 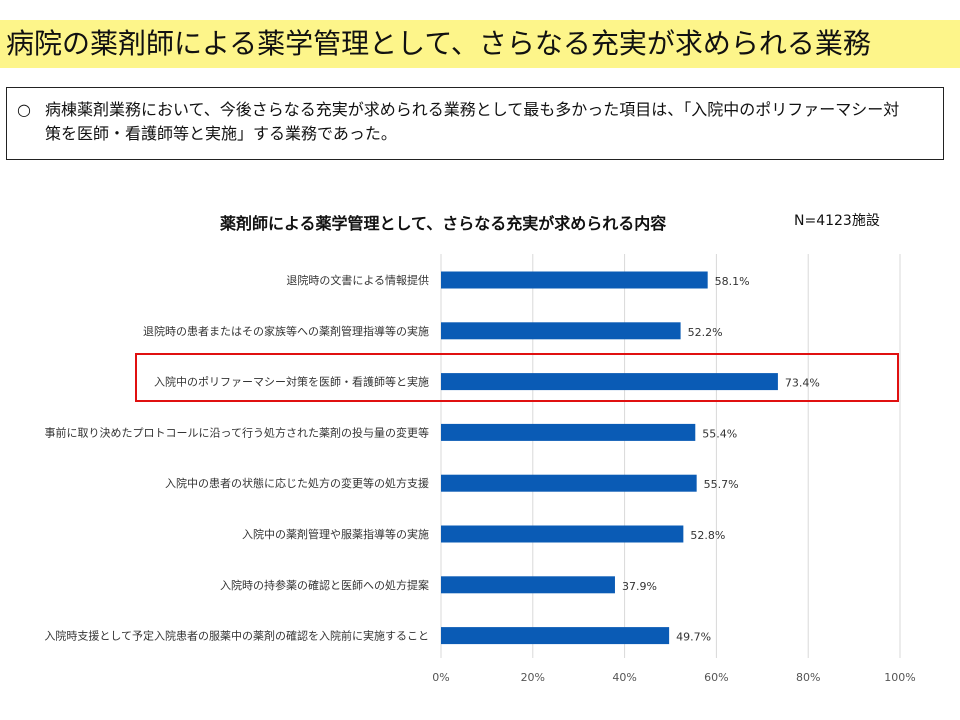 I want to click on category-label: 入院中のポリファーマシー対策を医師・看護師等と実施, so click(x=291, y=382).